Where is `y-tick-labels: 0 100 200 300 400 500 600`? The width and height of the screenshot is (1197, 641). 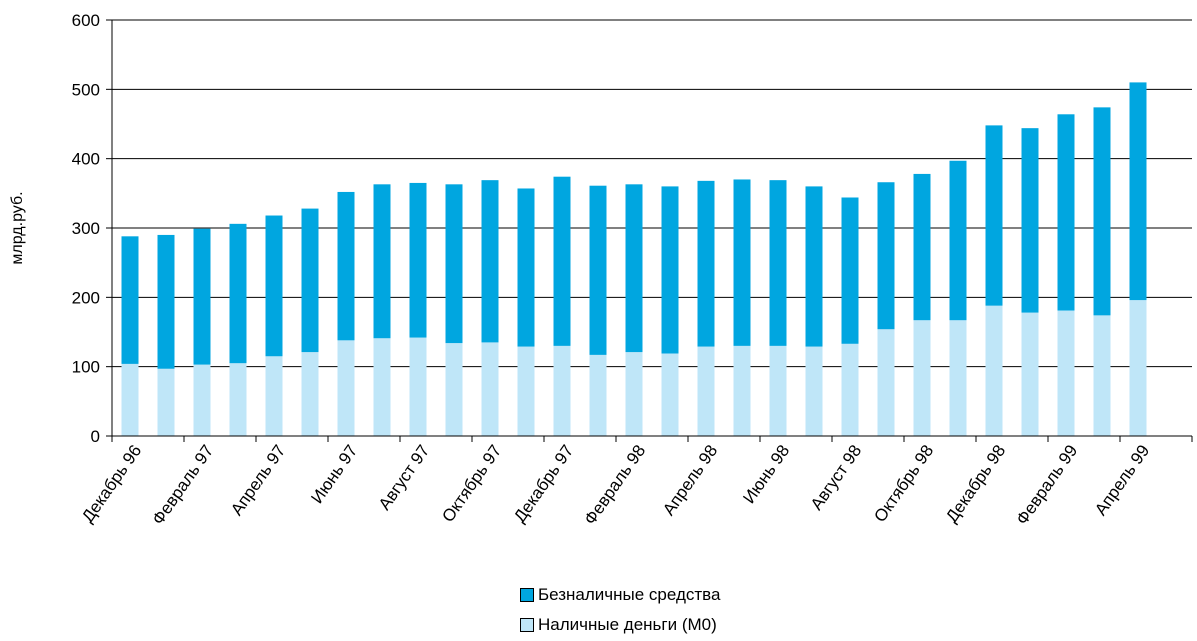 y-tick-labels: 0 100 200 300 400 500 600 is located at coordinates (86, 228).